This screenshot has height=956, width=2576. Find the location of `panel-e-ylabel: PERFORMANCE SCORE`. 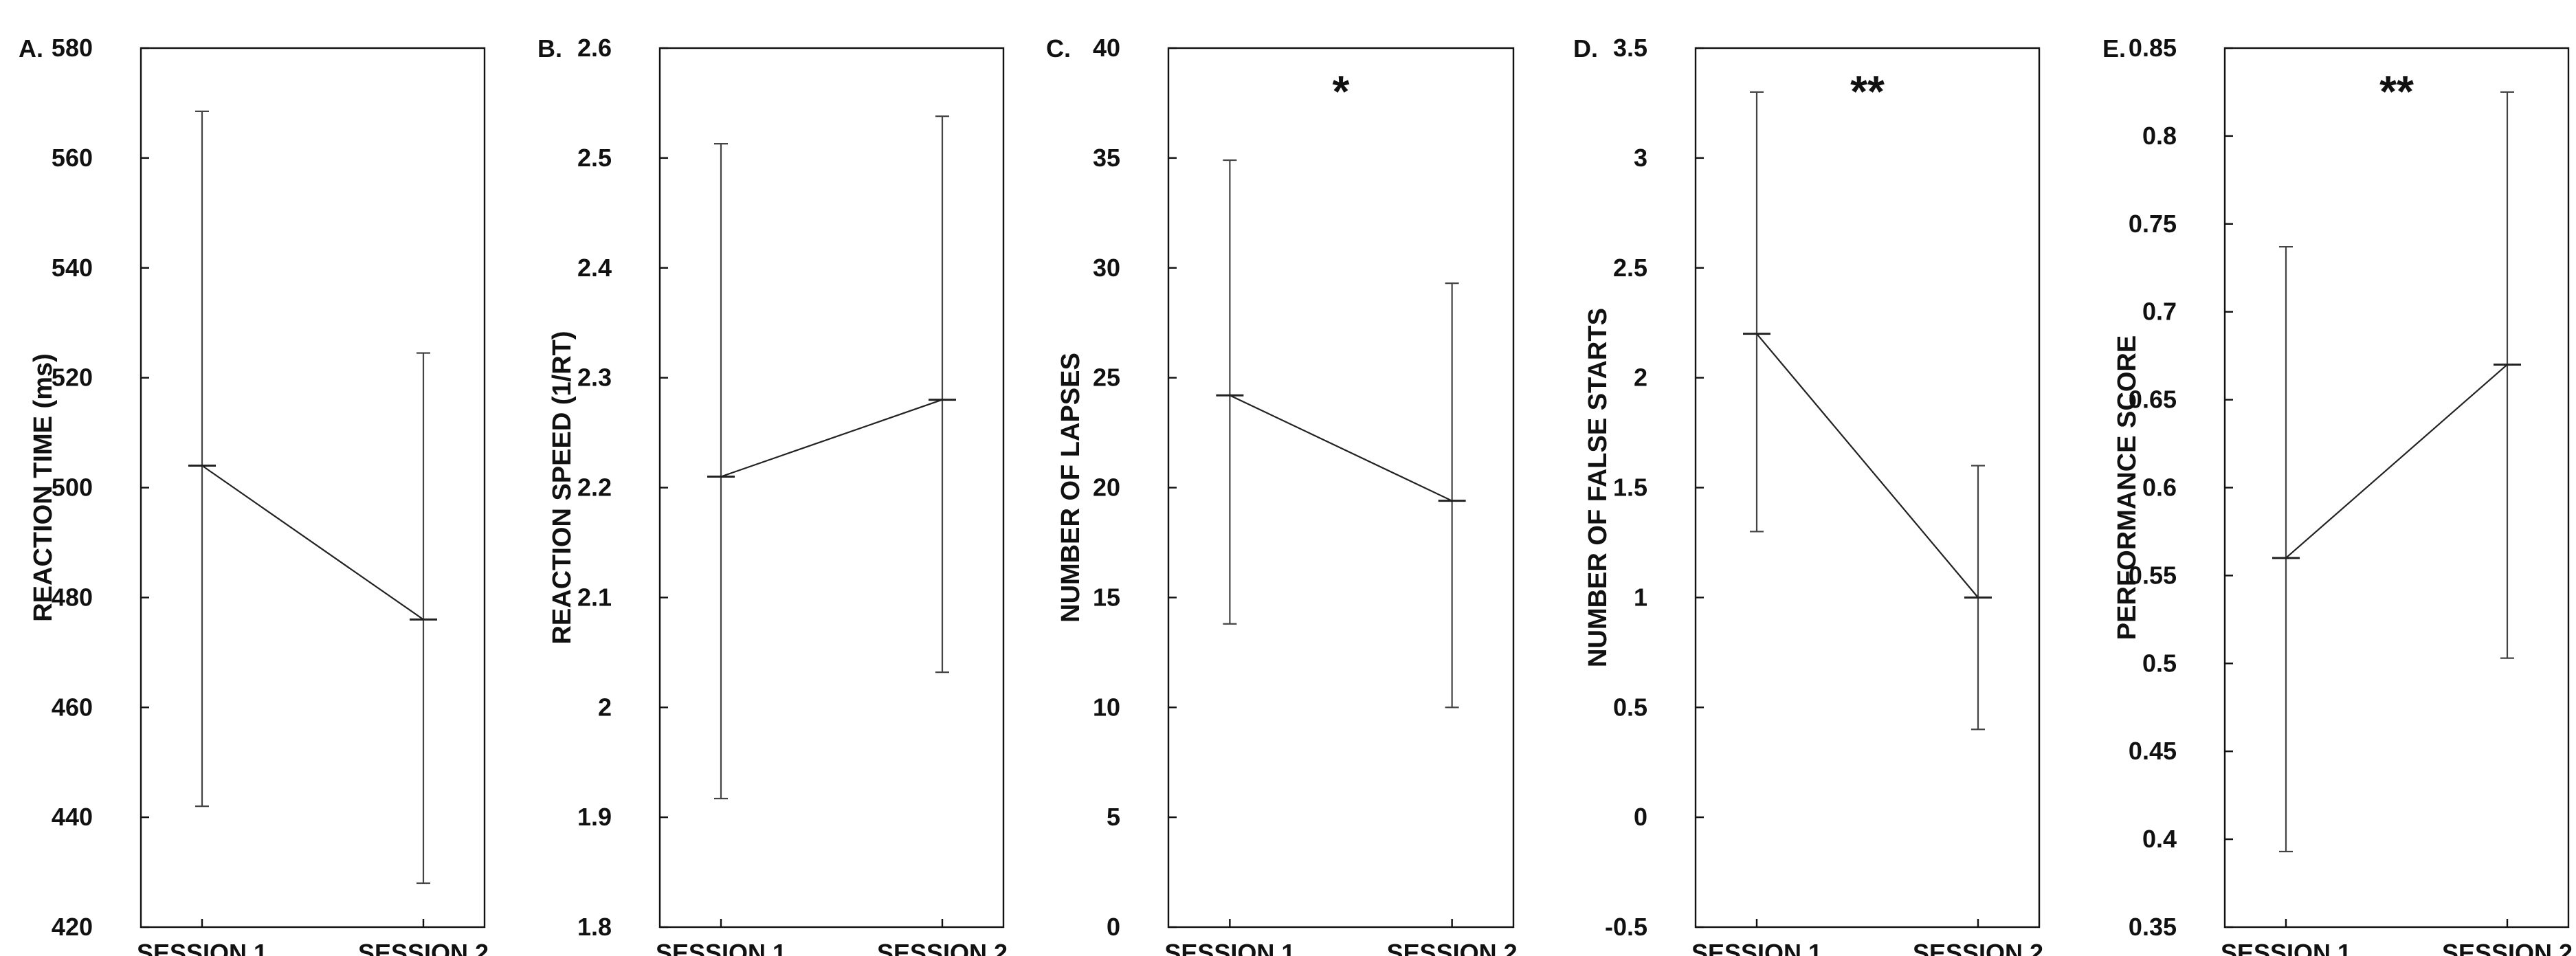

panel-e-ylabel: PERFORMANCE SCORE is located at coordinates (2127, 487).